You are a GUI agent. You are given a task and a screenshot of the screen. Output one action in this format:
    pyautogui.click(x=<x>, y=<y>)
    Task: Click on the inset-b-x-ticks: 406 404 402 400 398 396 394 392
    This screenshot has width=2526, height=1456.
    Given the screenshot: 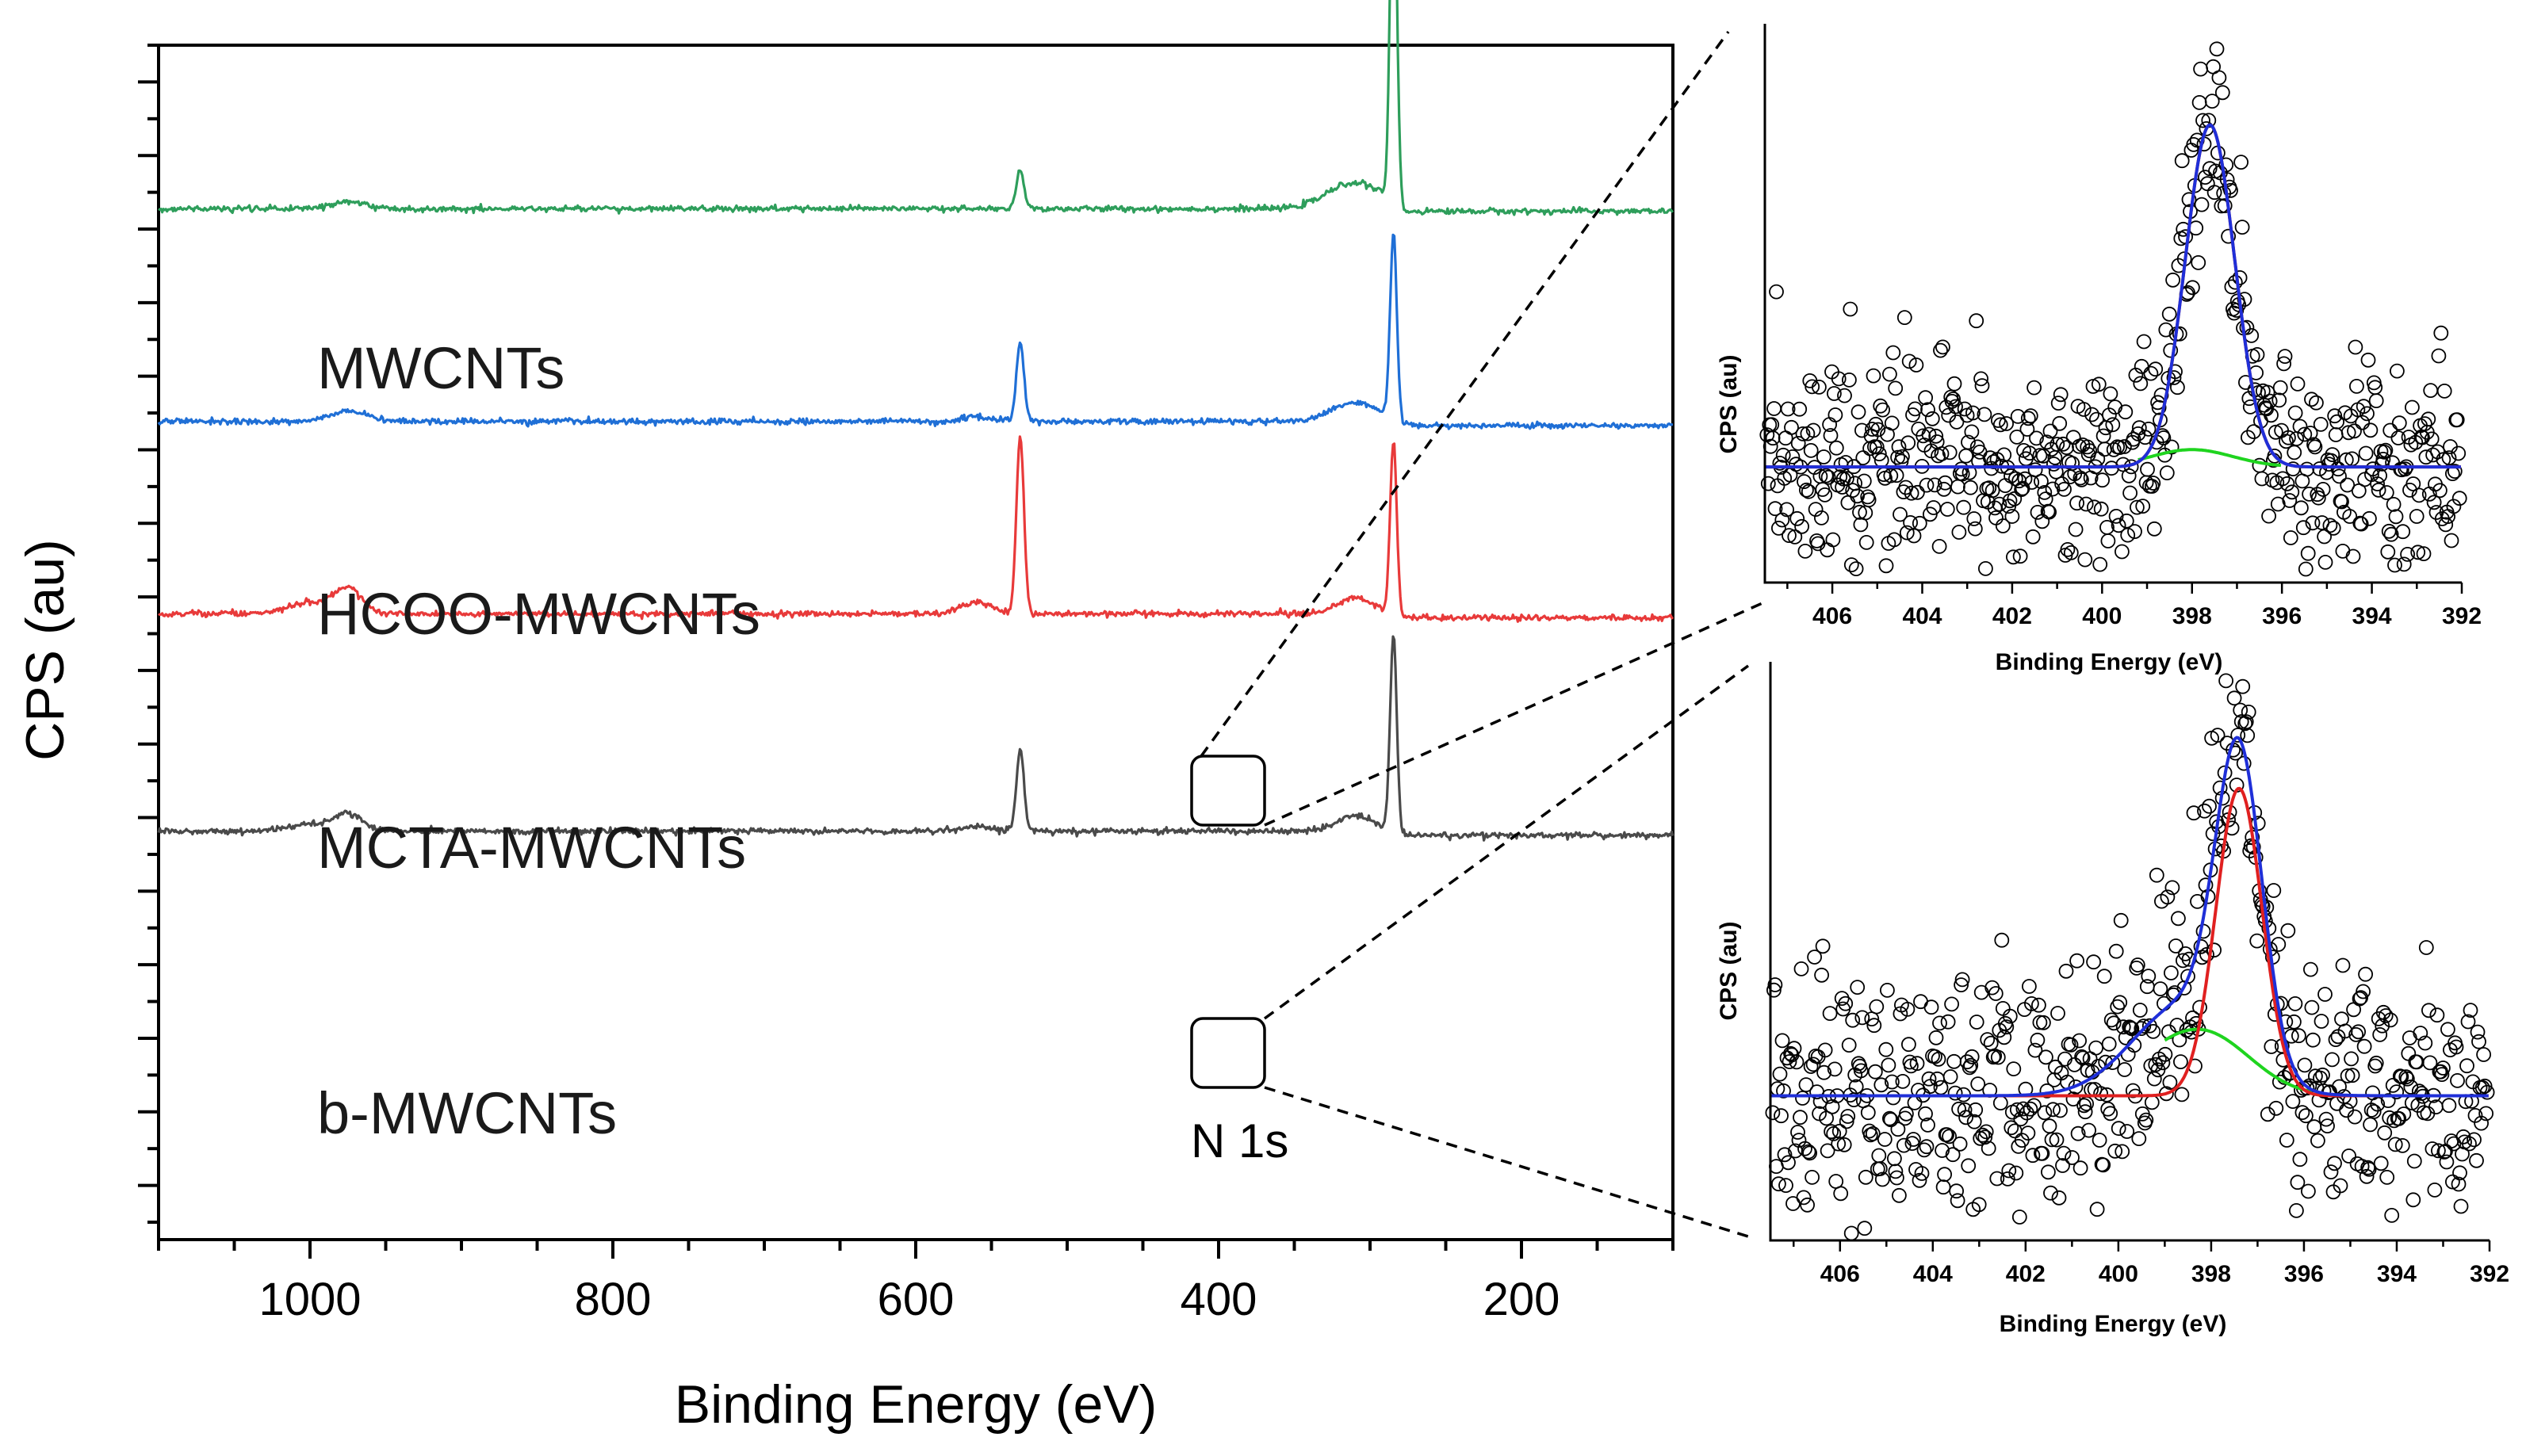 What is the action you would take?
    pyautogui.click(x=2151, y=1263)
    